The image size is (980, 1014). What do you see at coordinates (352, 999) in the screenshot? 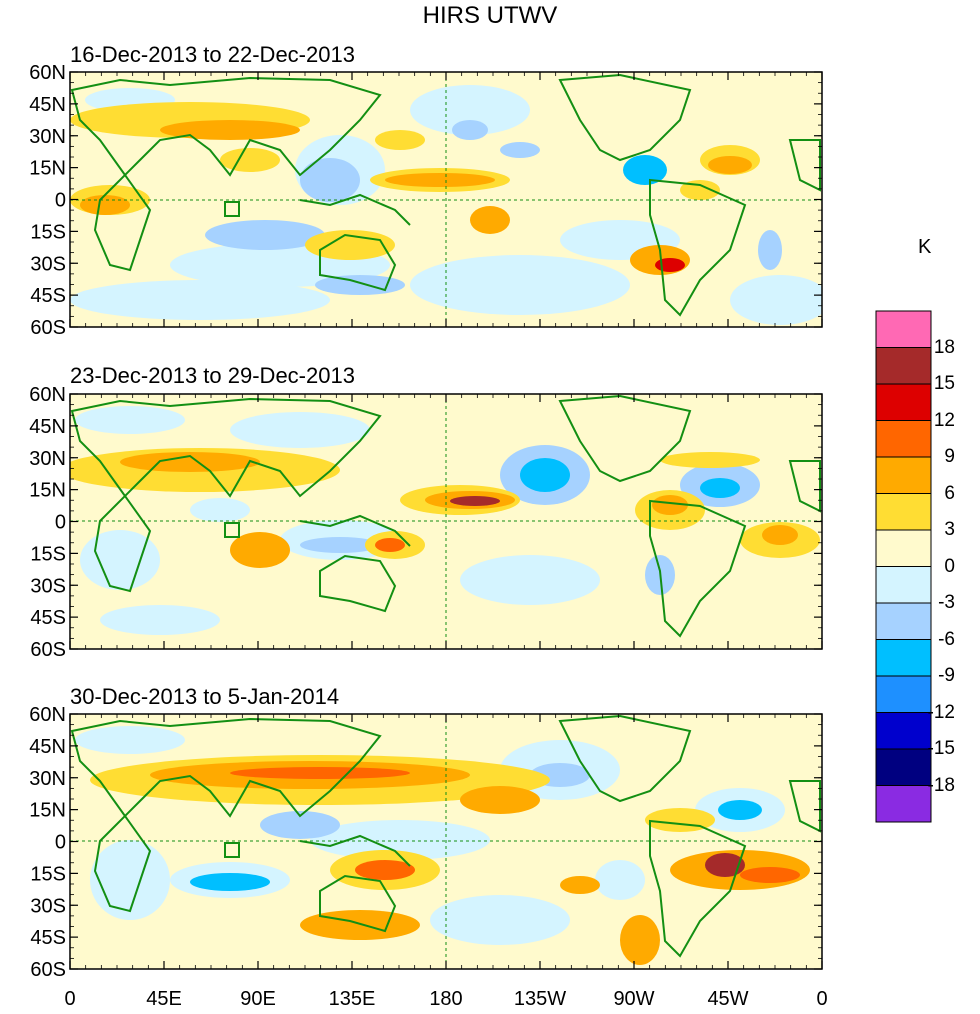
I see `lon-label: 135E` at bounding box center [352, 999].